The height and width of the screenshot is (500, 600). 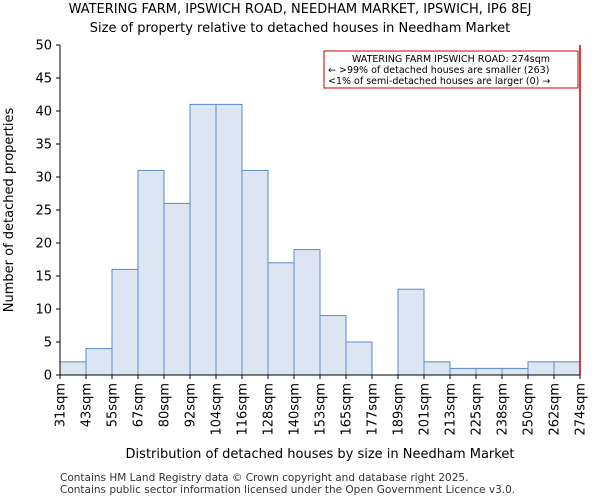 What do you see at coordinates (9, 210) in the screenshot?
I see `y-axis-label: Number of detached properties` at bounding box center [9, 210].